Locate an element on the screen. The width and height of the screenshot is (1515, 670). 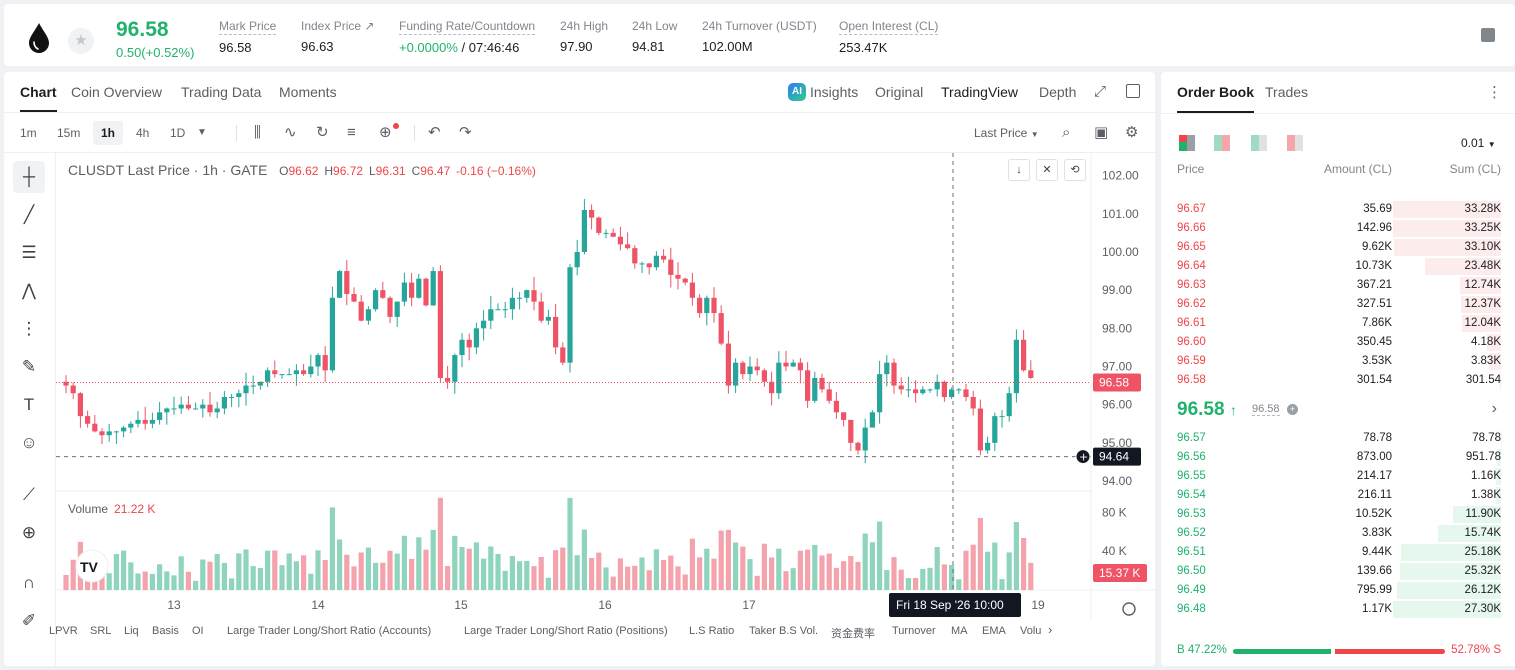
indicator-oi: OI is located at coordinates (198, 631).